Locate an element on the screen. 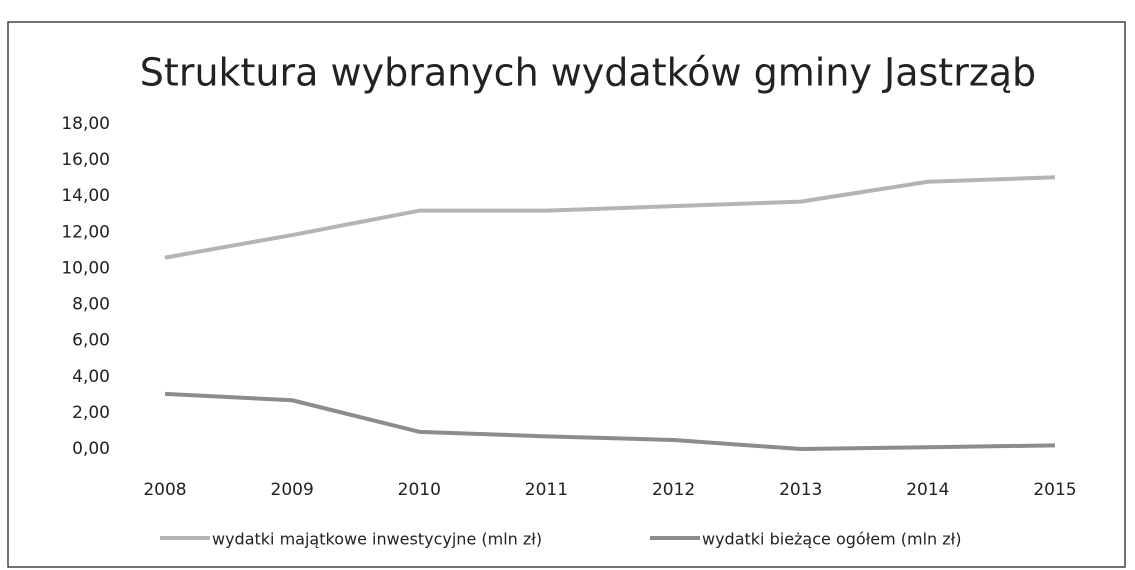 This screenshot has width=1135, height=570. x-tick-label: 2015 is located at coordinates (1054, 490).